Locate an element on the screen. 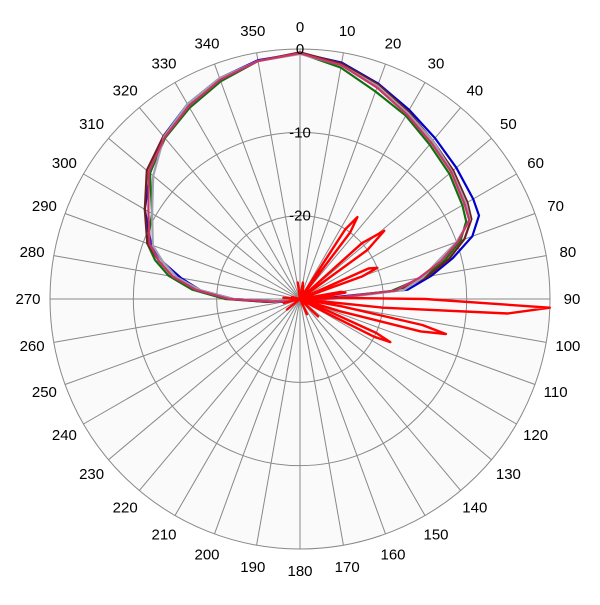 This screenshot has width=600, height=605. angle-tick-label: 100 is located at coordinates (567, 346).